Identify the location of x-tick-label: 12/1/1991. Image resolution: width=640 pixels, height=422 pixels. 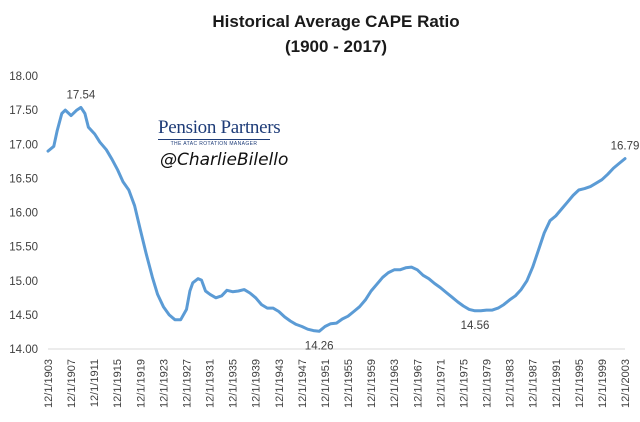
(557, 383).